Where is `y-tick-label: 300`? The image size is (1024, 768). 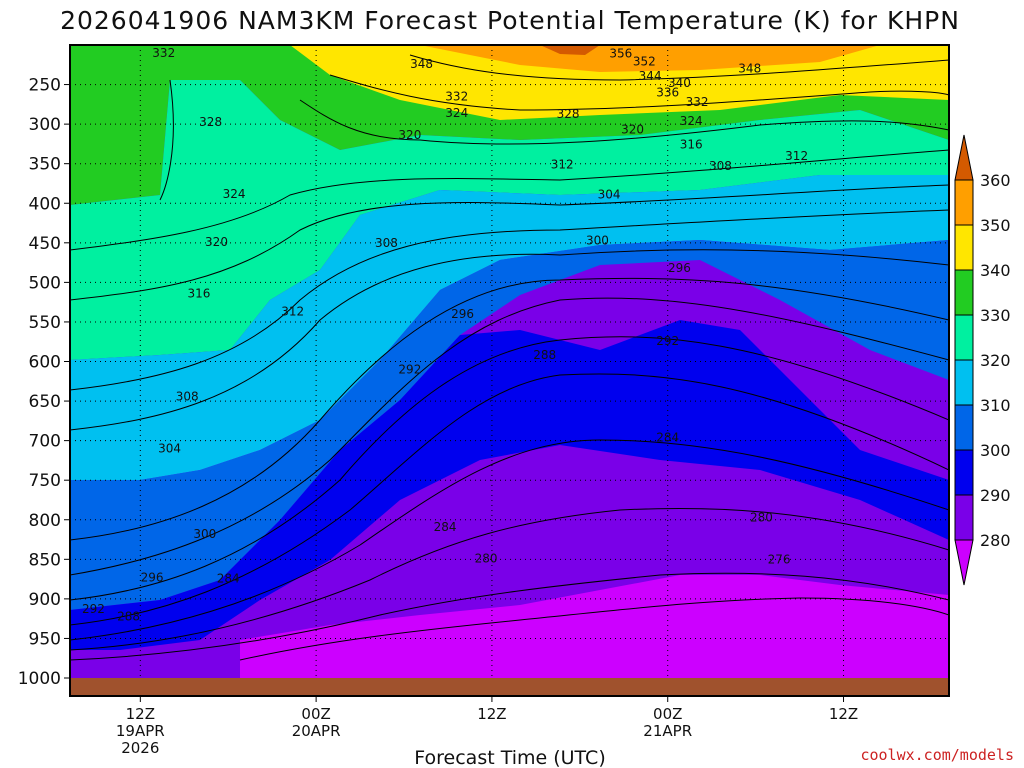 y-tick-label: 300 is located at coordinates (45, 125).